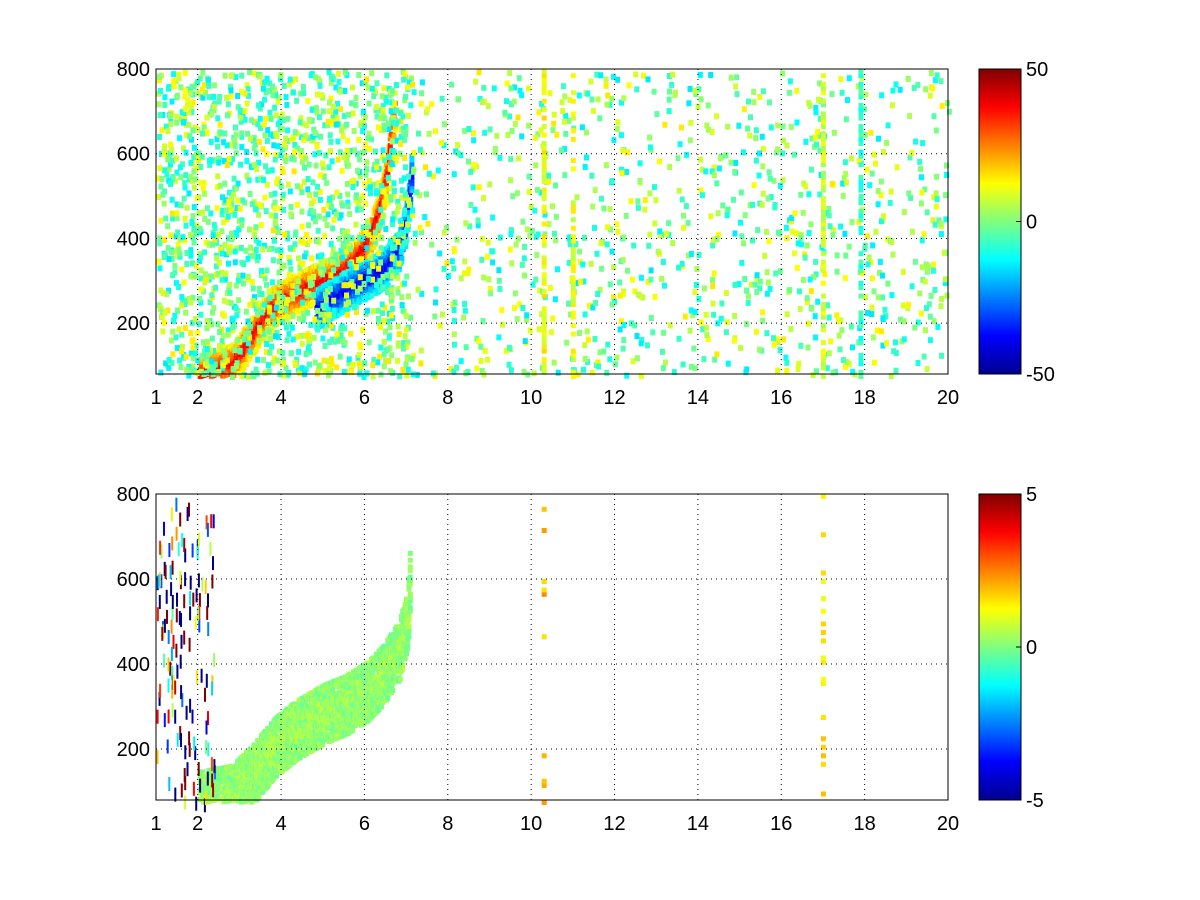  What do you see at coordinates (133, 70) in the screenshot?
I see `y-tick-label: 800` at bounding box center [133, 70].